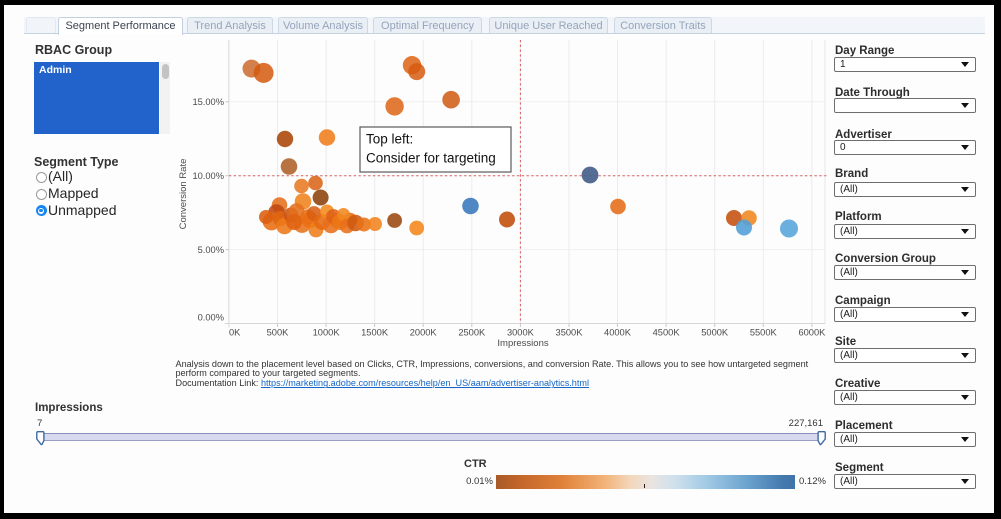 This screenshot has width=1001, height=519. I want to click on svg-text: 5.00%, so click(211, 250).